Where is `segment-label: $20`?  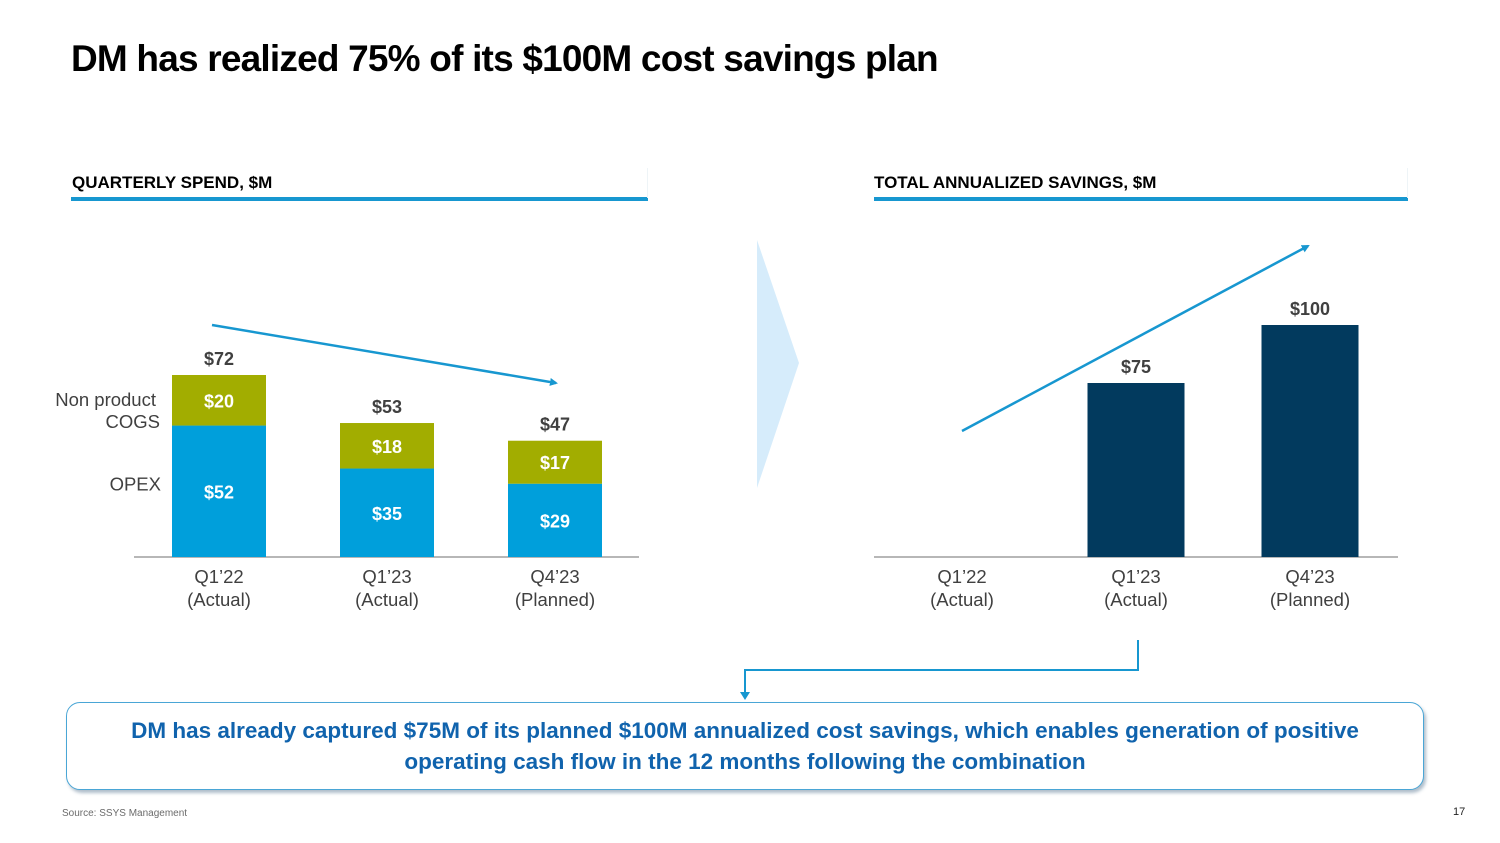 segment-label: $20 is located at coordinates (219, 401).